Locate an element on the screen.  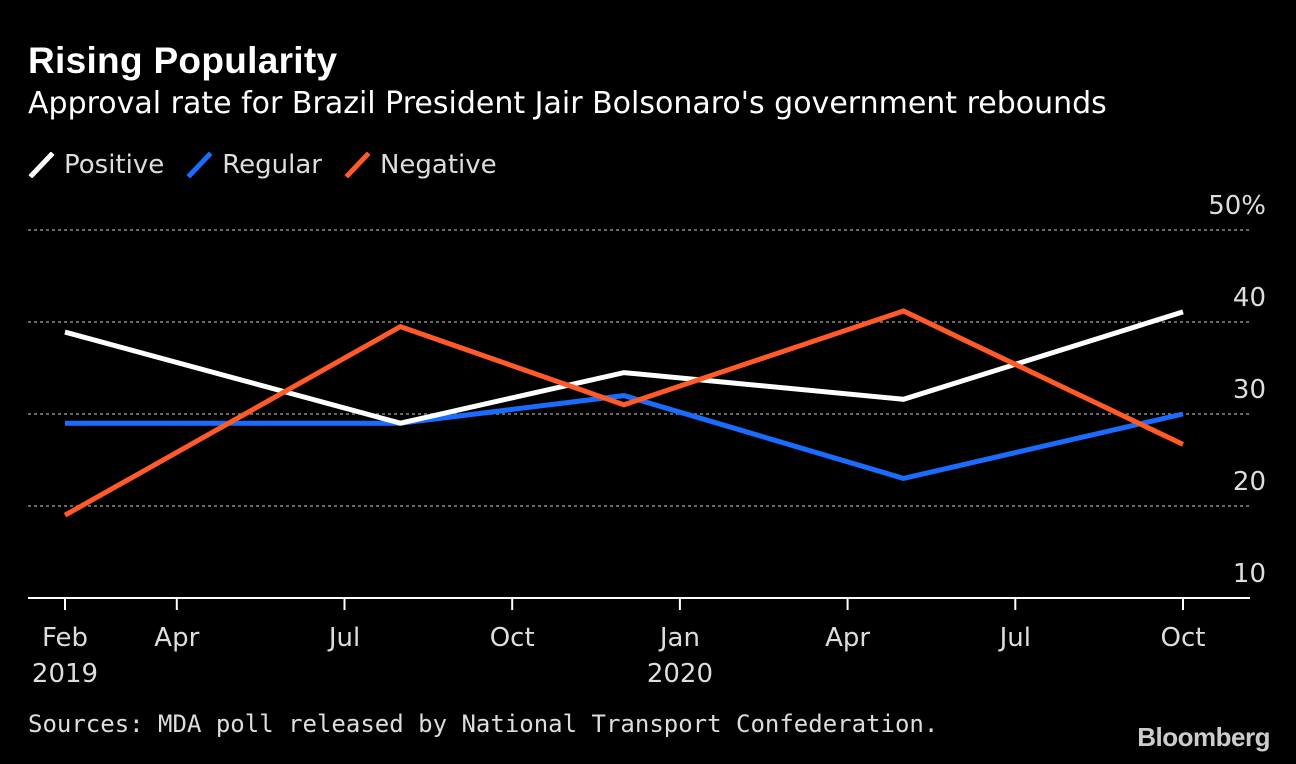
x-tick-label: Feb is located at coordinates (65, 638).